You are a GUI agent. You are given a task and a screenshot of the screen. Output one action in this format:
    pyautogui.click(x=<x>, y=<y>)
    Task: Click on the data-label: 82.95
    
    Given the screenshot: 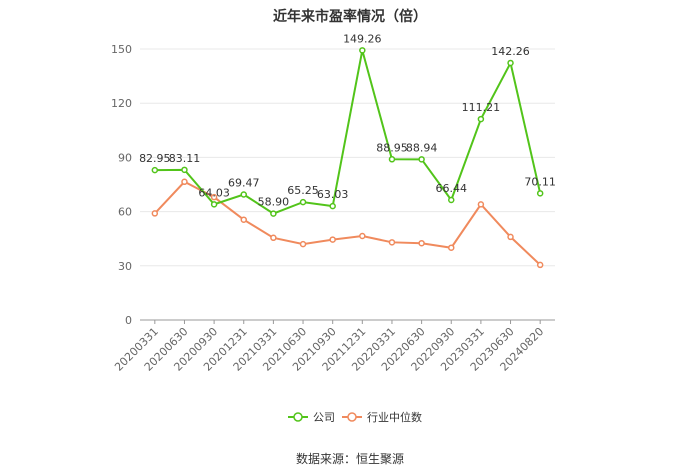 What is the action you would take?
    pyautogui.click(x=155, y=158)
    